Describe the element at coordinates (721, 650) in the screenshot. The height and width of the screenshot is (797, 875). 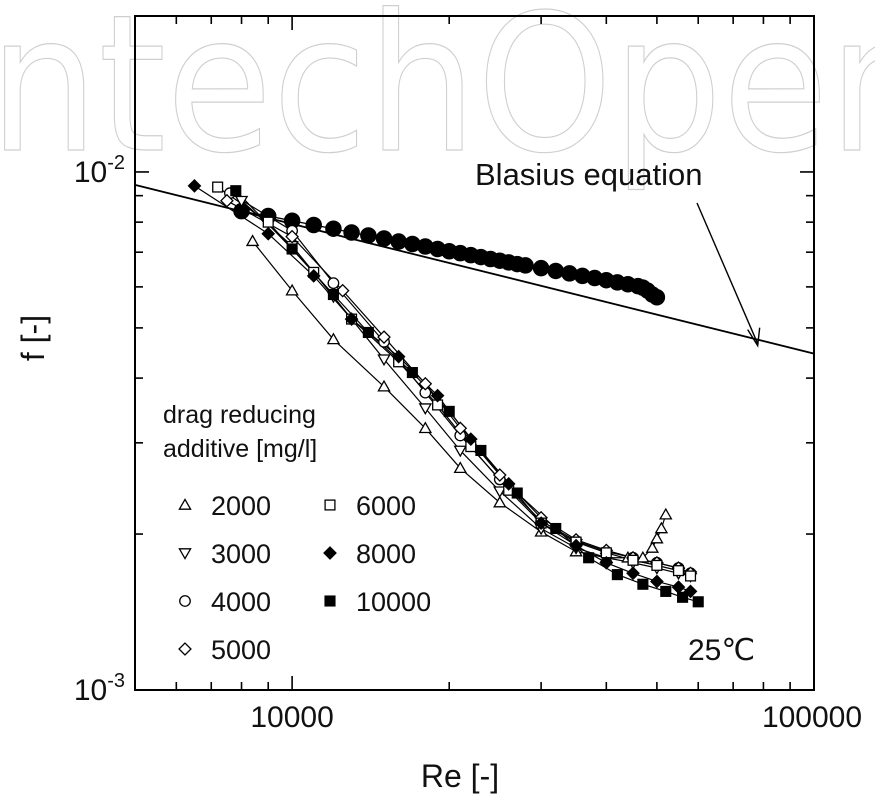
I see `temperature-label: 25℃` at that location.